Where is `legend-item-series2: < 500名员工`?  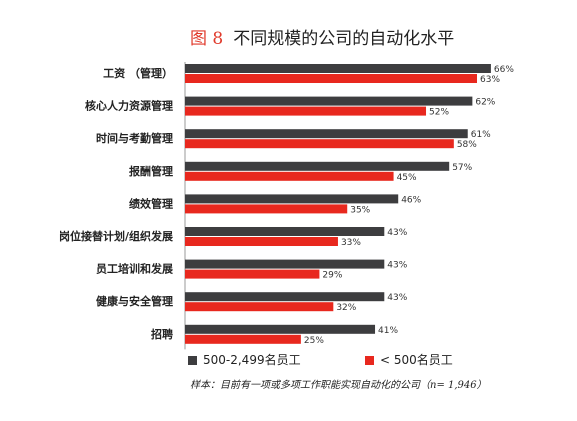
legend-item-series2: < 500名员工 is located at coordinates (409, 359).